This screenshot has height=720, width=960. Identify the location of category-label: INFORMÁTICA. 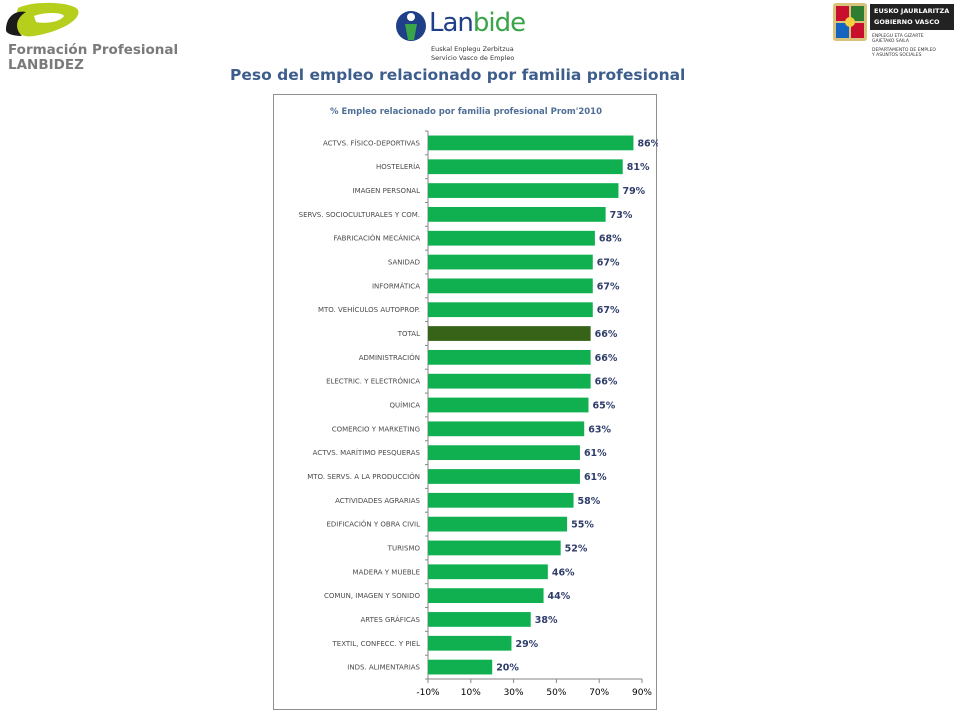
(396, 285).